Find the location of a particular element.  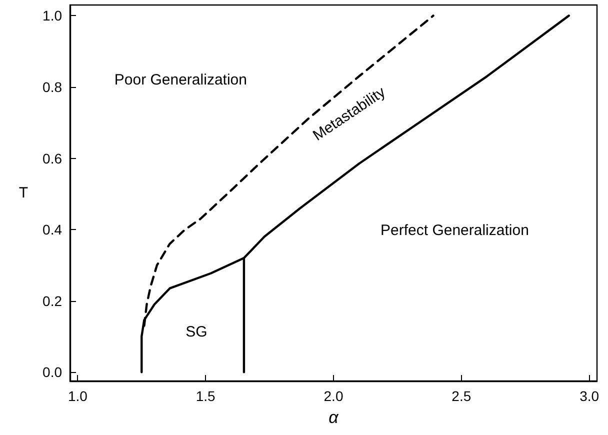

y-axis-title: T is located at coordinates (23, 193).